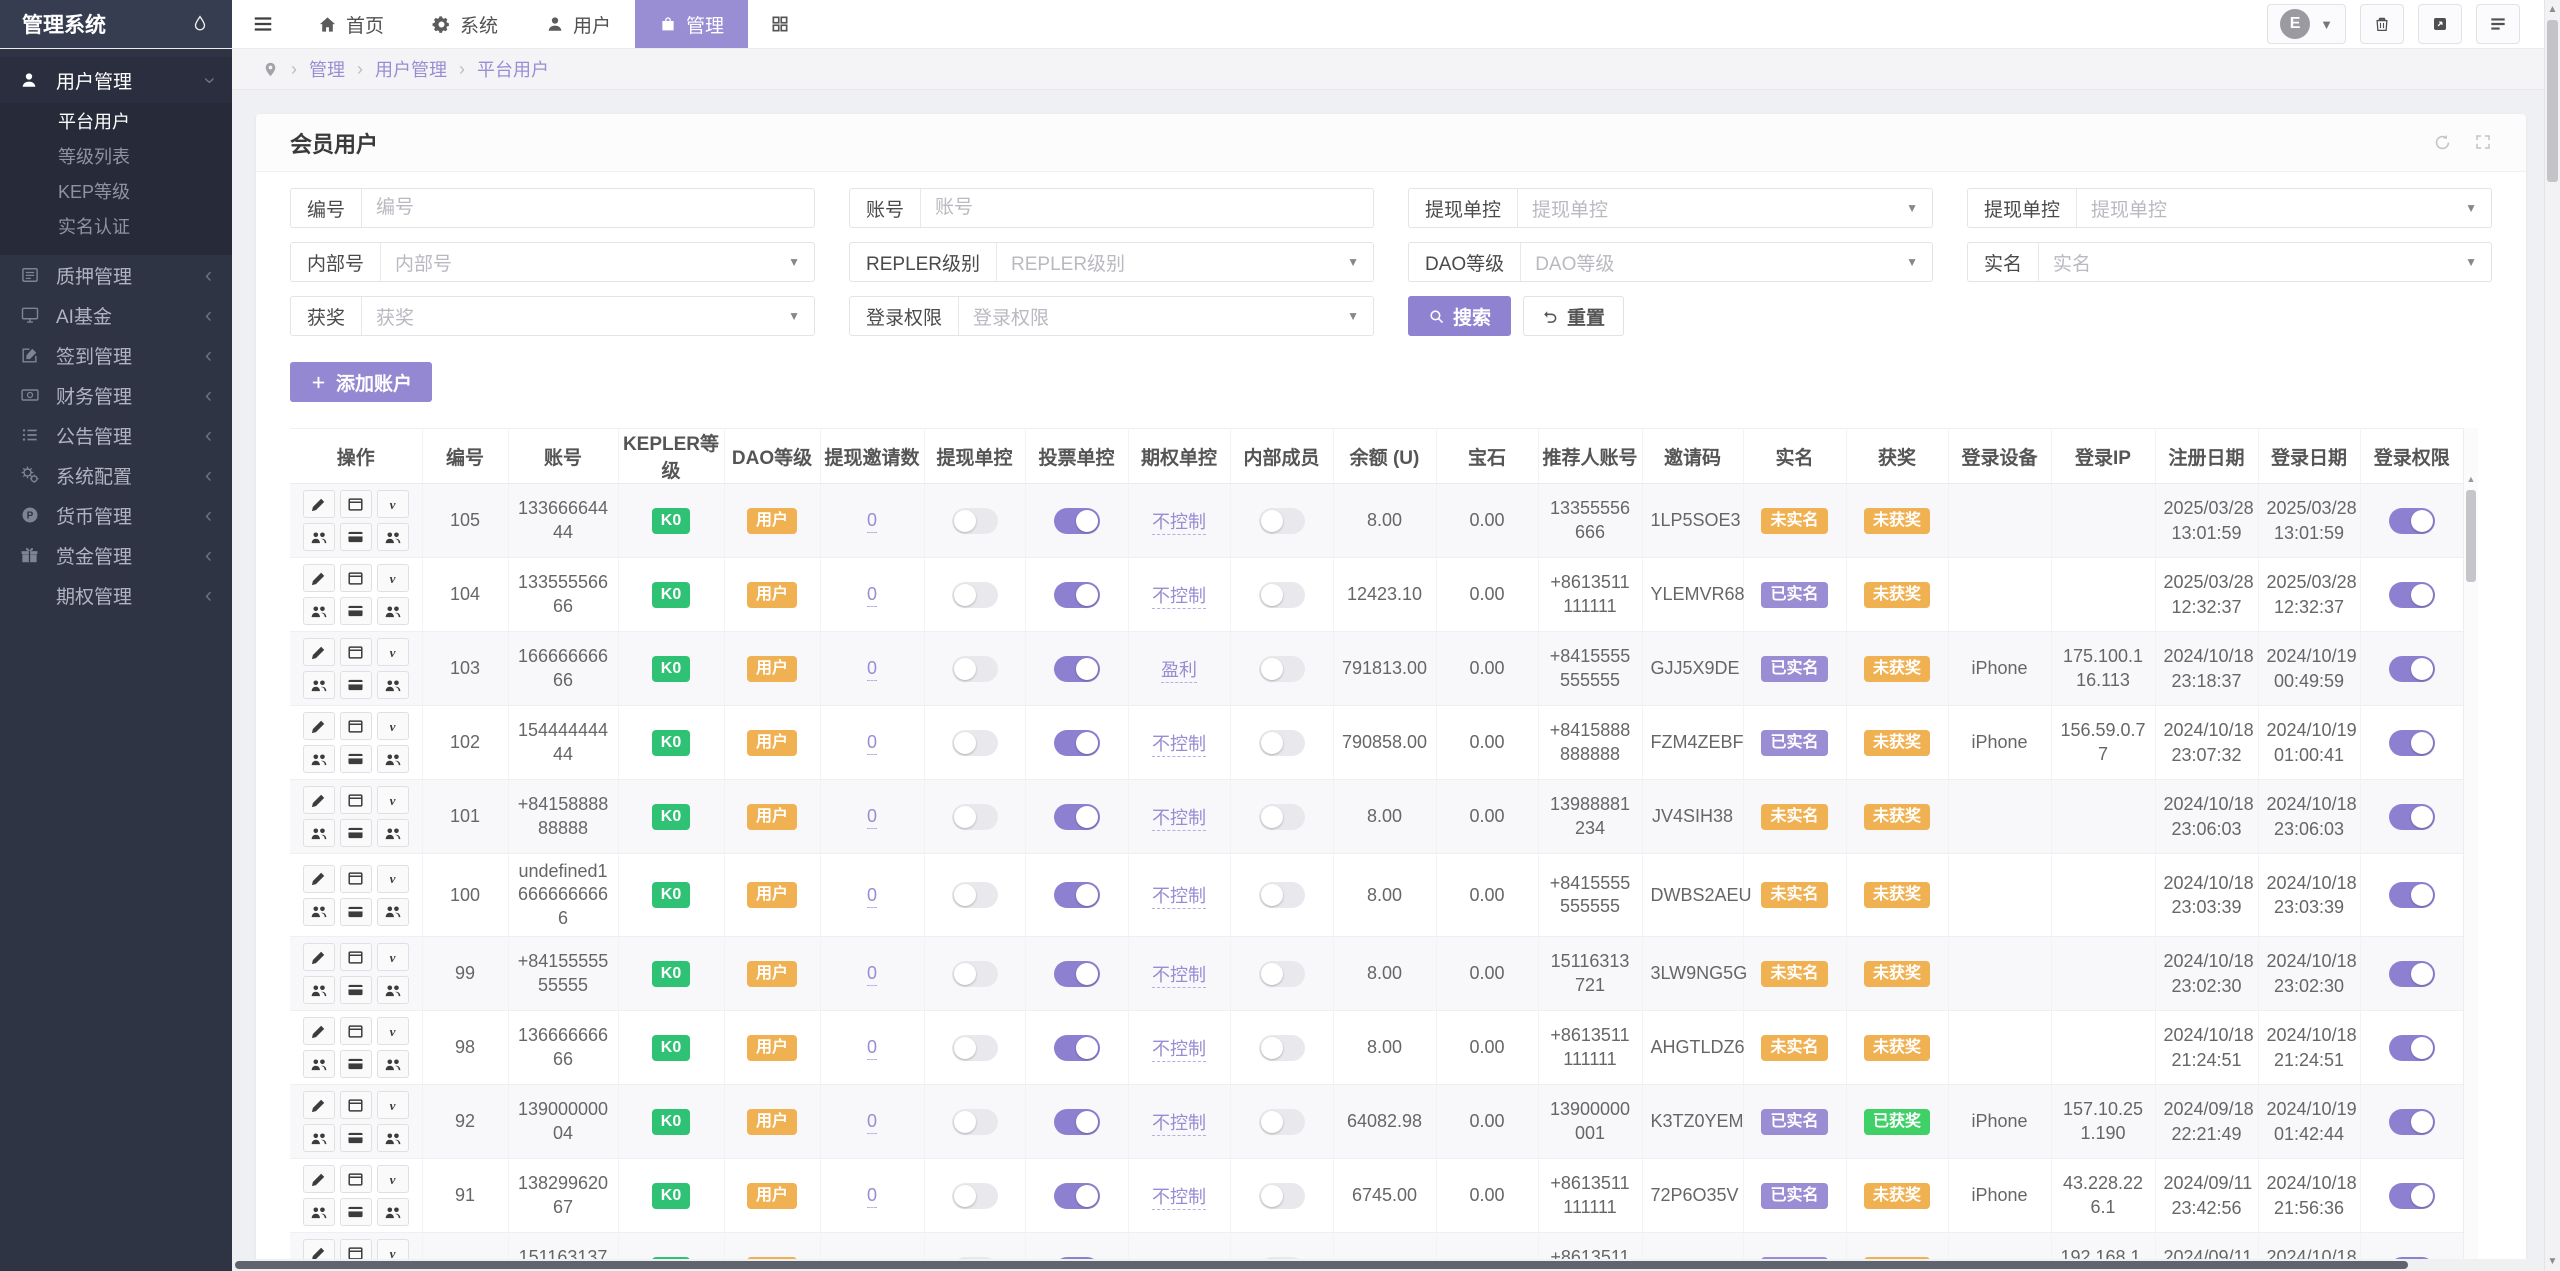 The width and height of the screenshot is (2560, 1271). I want to click on topnav-tab-3: 管理, so click(692, 24).